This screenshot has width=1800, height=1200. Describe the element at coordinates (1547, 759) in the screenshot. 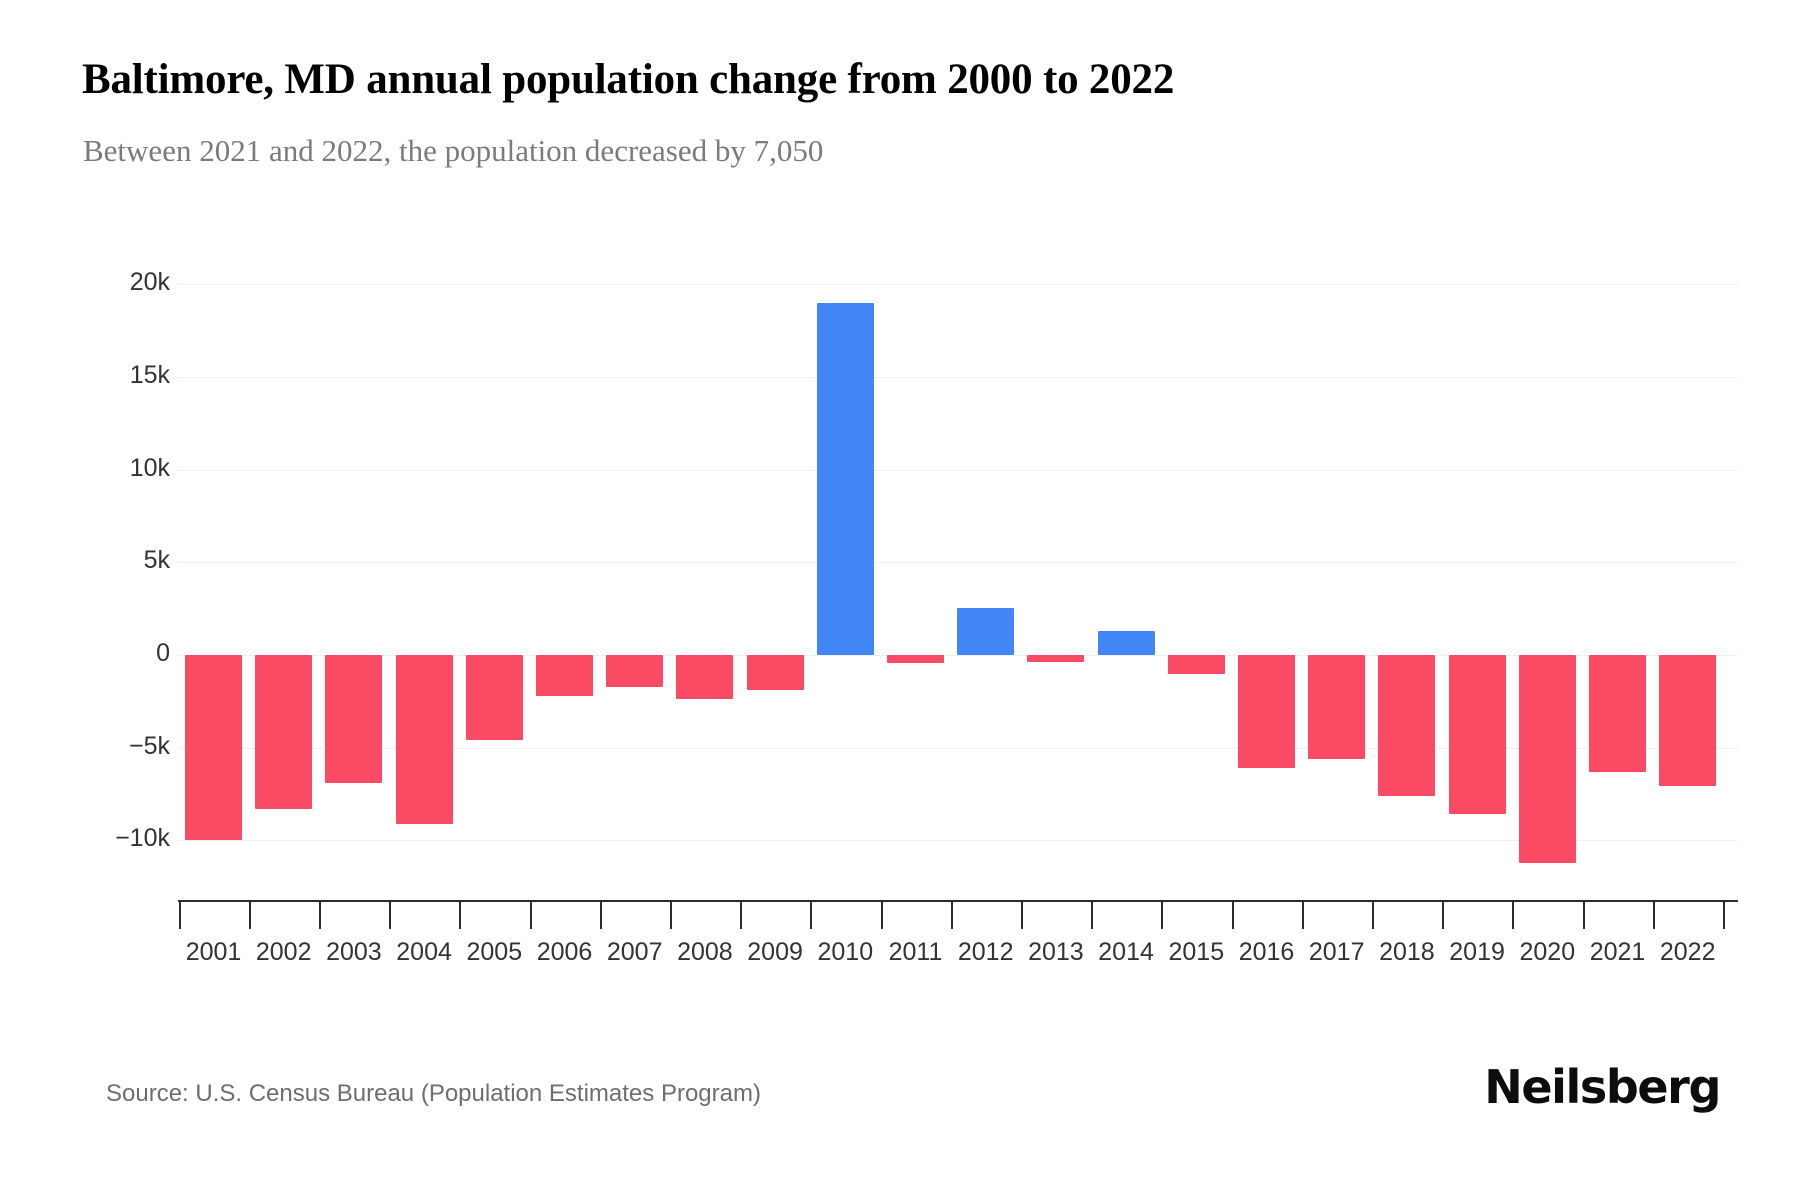

I see `bar-2020` at that location.